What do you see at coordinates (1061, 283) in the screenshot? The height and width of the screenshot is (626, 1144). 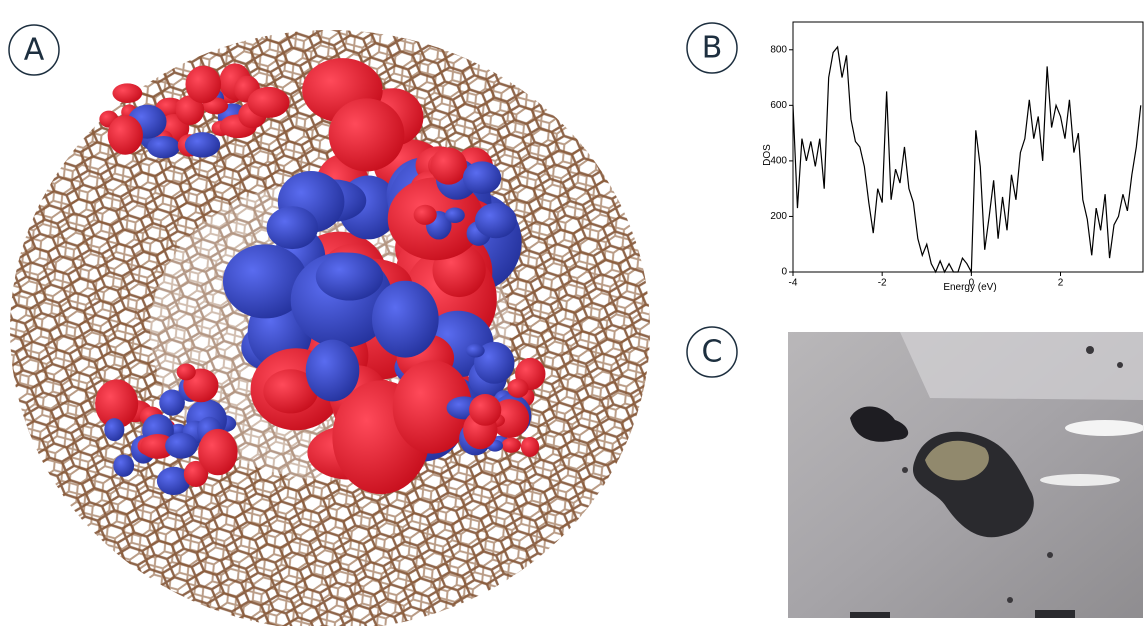 I see `x-tick-label: 2` at bounding box center [1061, 283].